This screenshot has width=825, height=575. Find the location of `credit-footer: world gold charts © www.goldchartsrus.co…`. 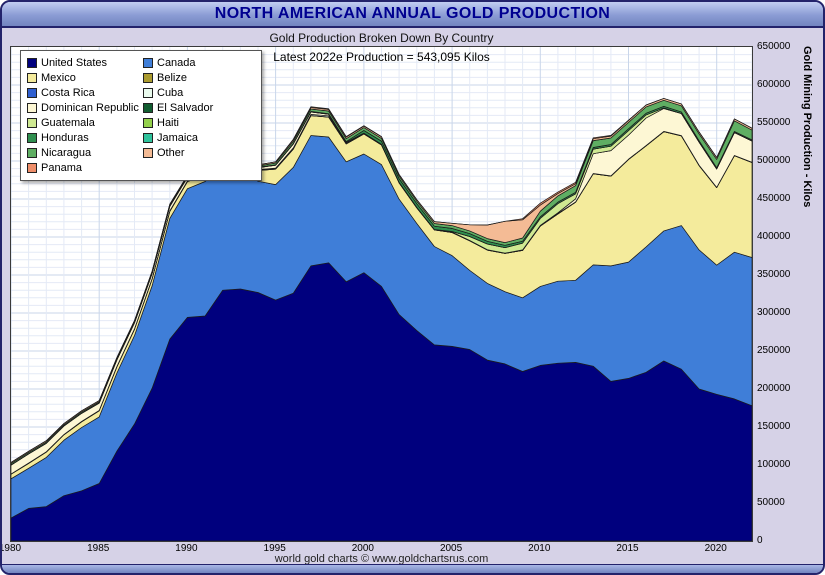

credit-footer: world gold charts © www.goldchartsrus.co… is located at coordinates (381, 559).